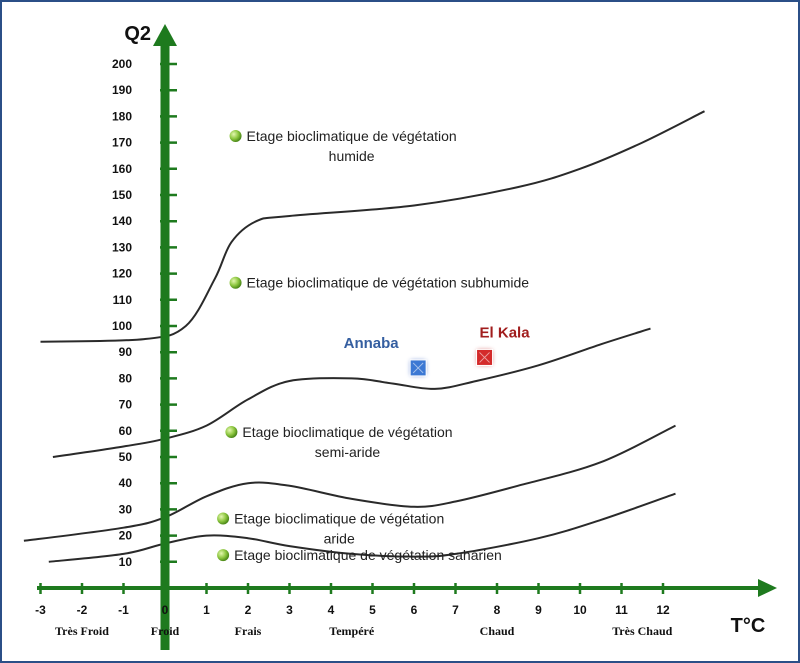  I want to click on y-tick-label: 180, so click(122, 116).